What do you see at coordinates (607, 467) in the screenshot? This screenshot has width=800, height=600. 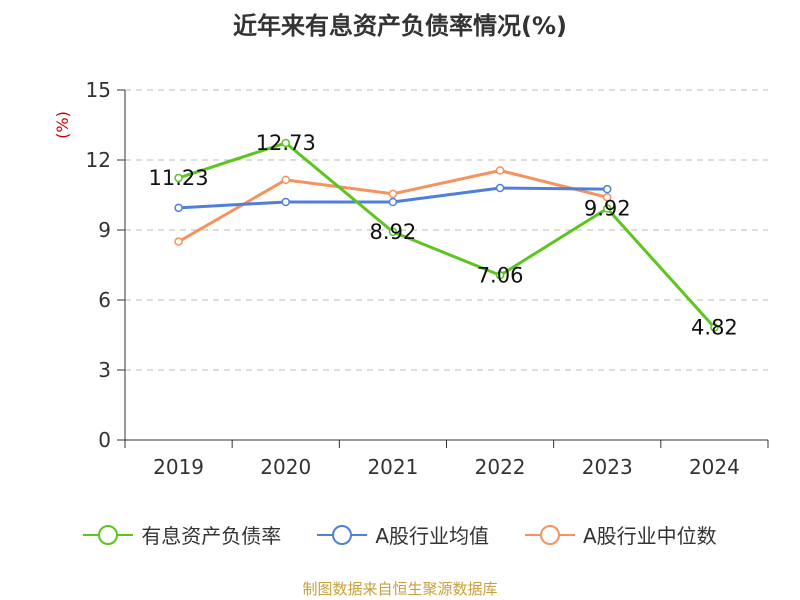 I see `x-tick-label-2023: 2023` at bounding box center [607, 467].